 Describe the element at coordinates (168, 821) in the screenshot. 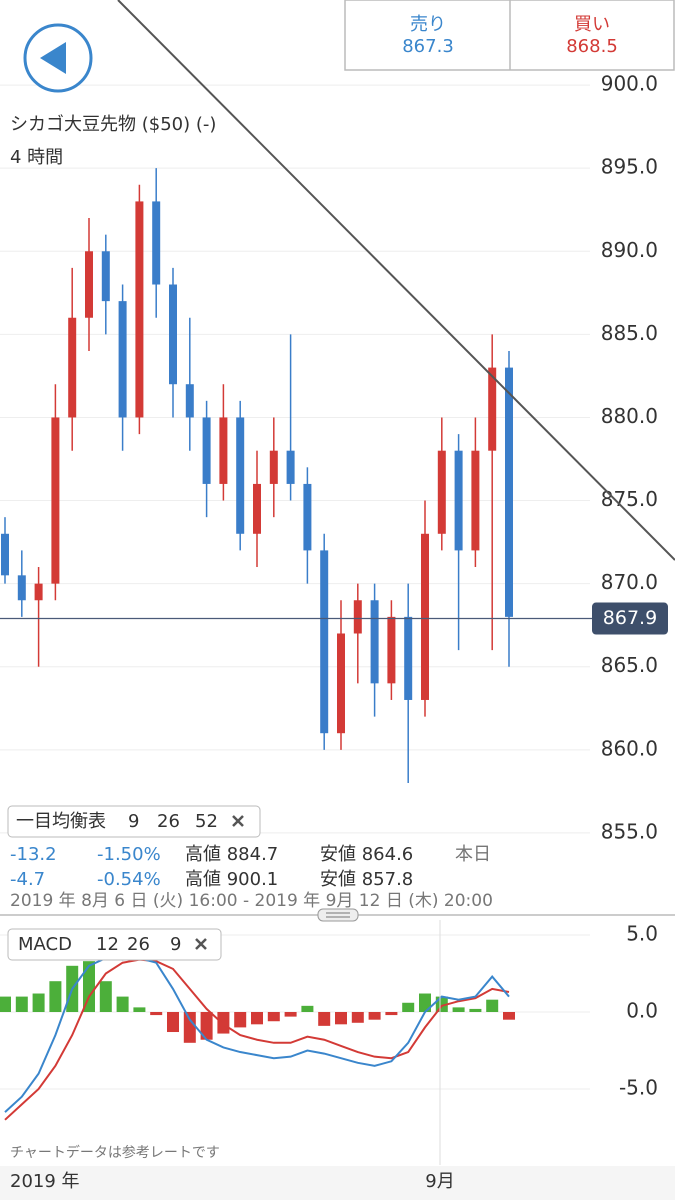

I see `indicator-param: 26` at that location.